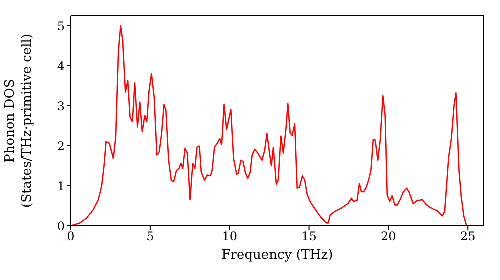 This screenshot has height=280, width=500. Describe the element at coordinates (278, 256) in the screenshot. I see `x-axis-title: Frequency (THz)` at that location.